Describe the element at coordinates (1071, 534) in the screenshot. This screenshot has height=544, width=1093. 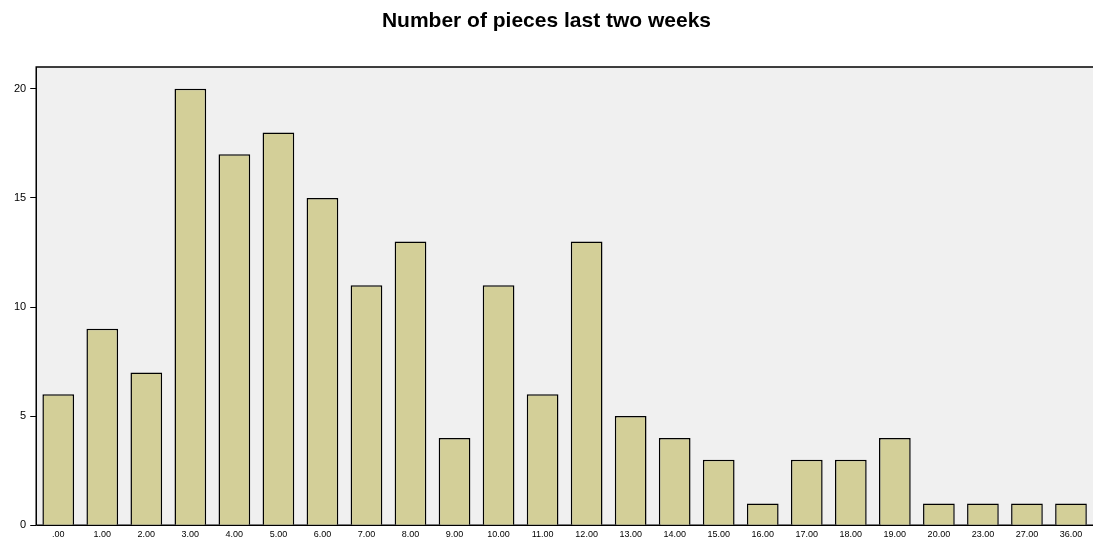
I see `x-tick-label: 36.00` at that location.